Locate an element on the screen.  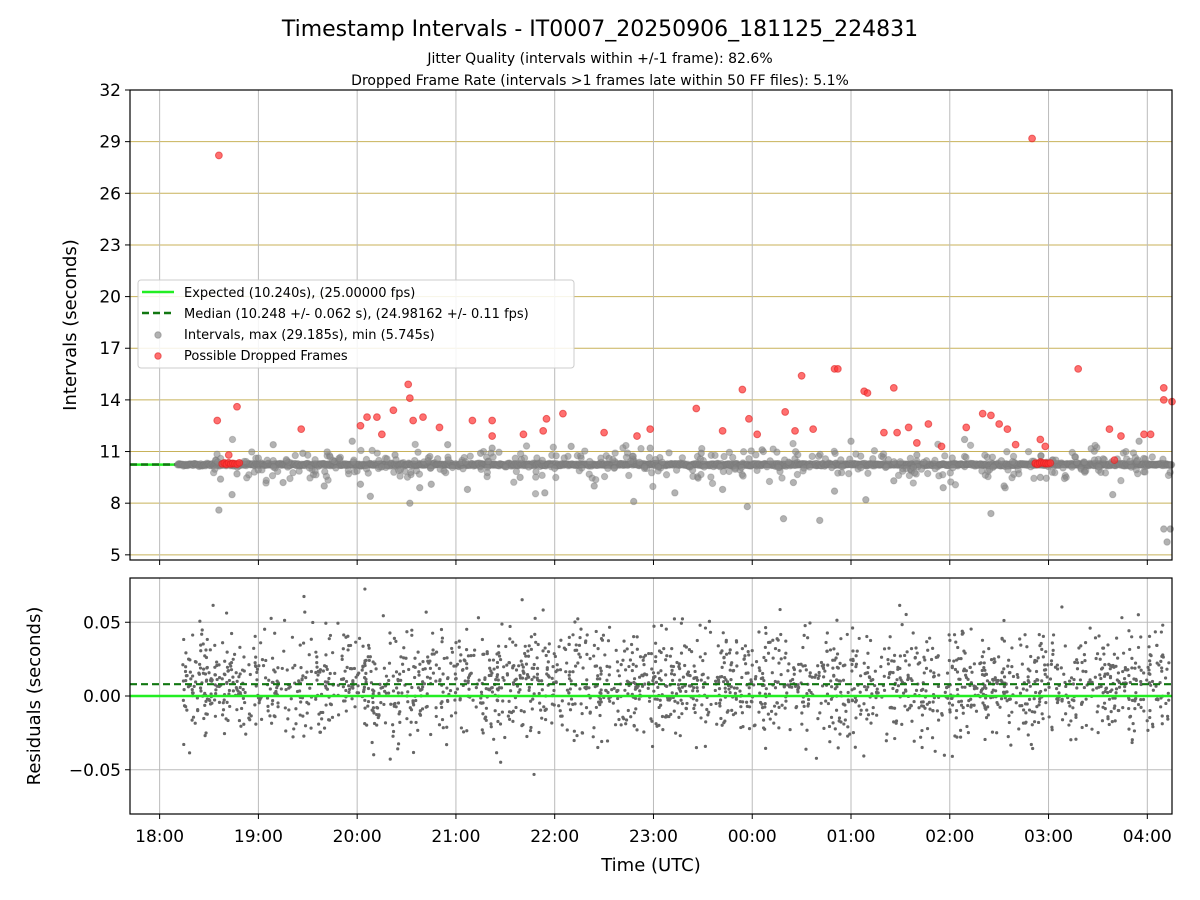
intervals-y-tick-label: 20 is located at coordinates (110, 298).